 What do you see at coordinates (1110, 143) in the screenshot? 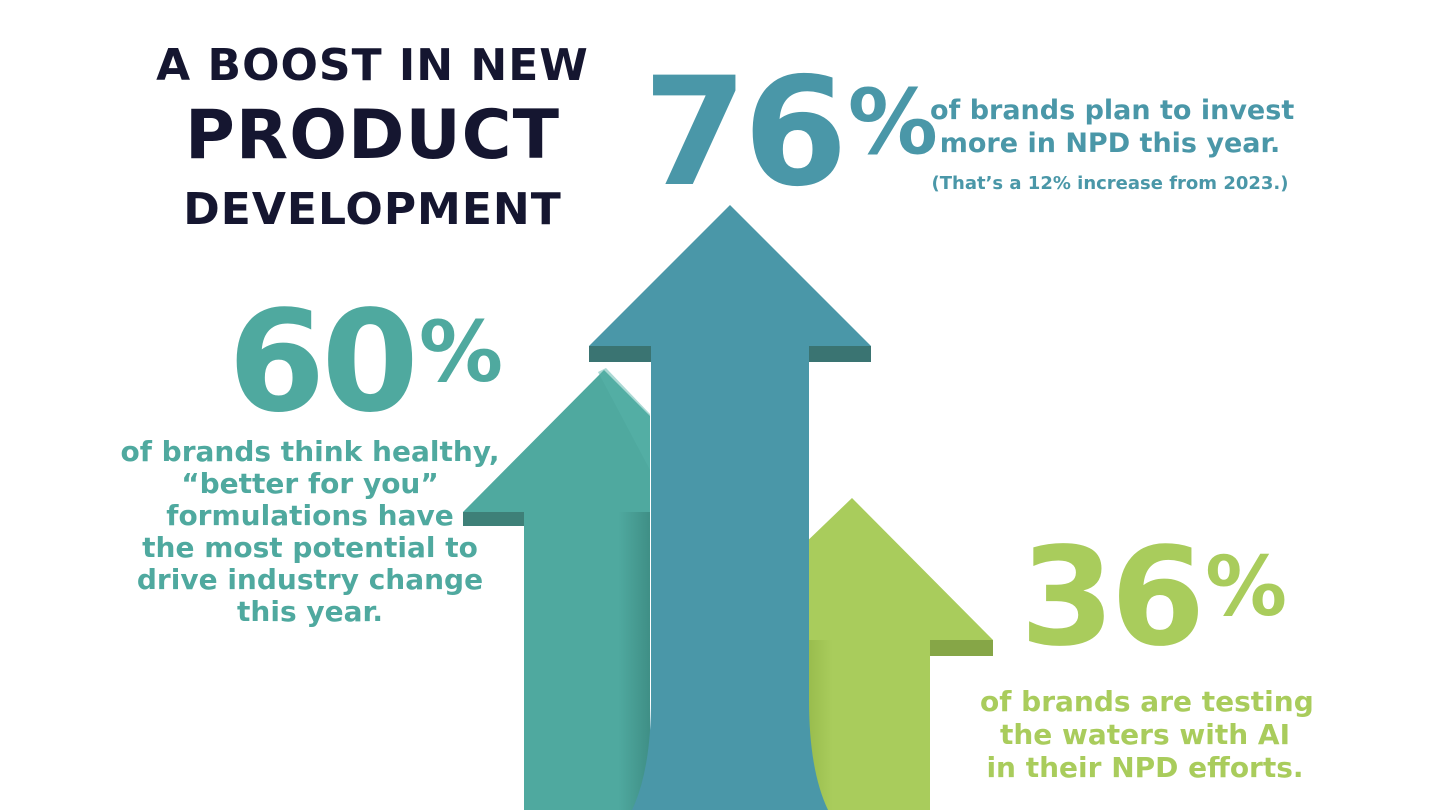
I see `description-line: more in NPD this year.` at bounding box center [1110, 143].